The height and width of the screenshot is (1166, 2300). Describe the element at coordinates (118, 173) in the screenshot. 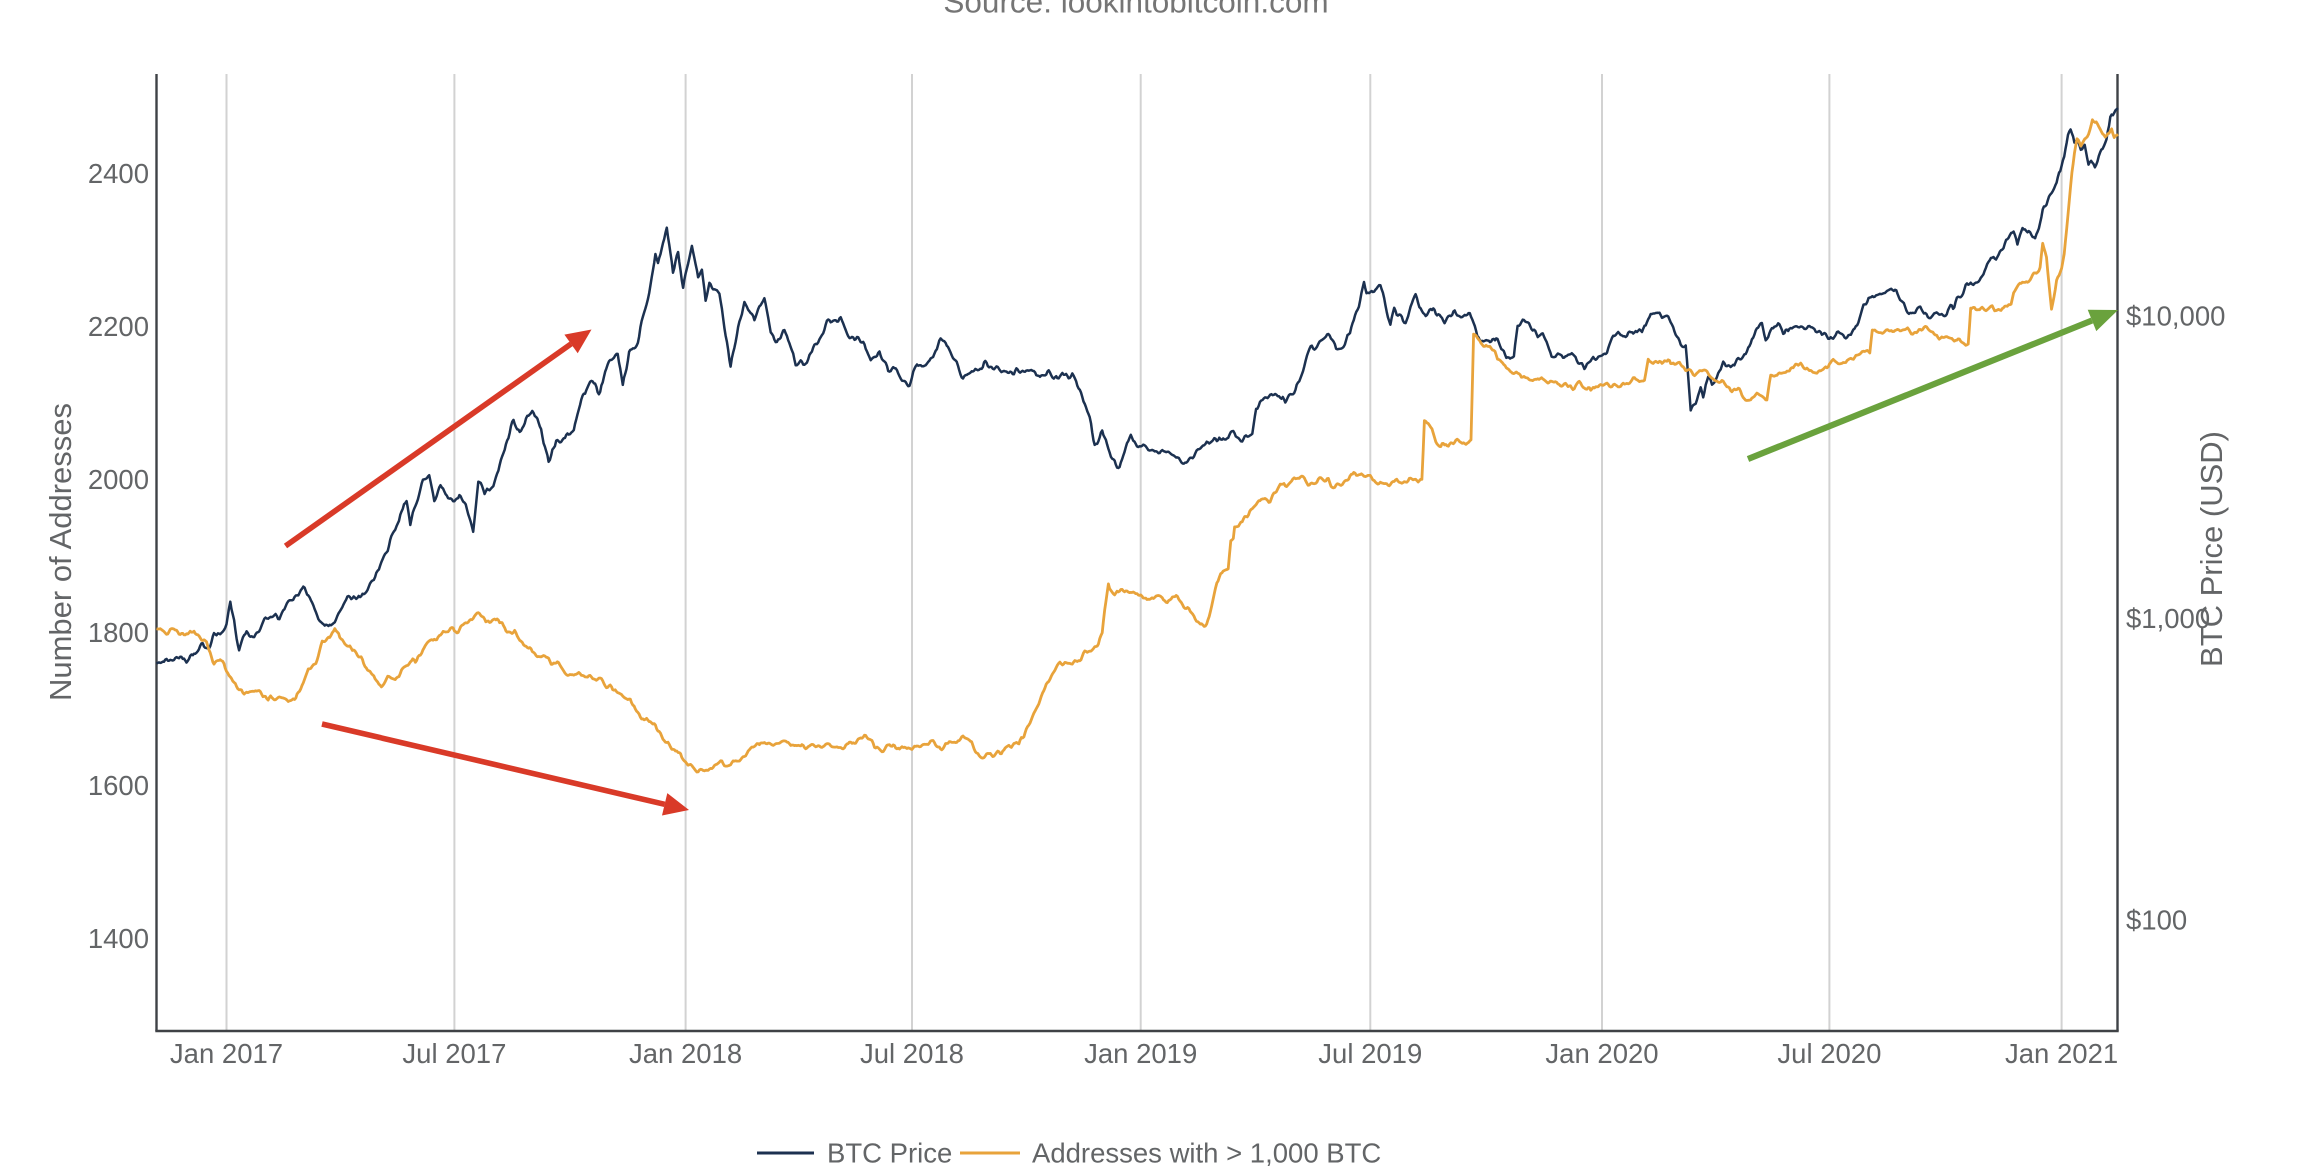

I see `svg-text: 2400` at that location.